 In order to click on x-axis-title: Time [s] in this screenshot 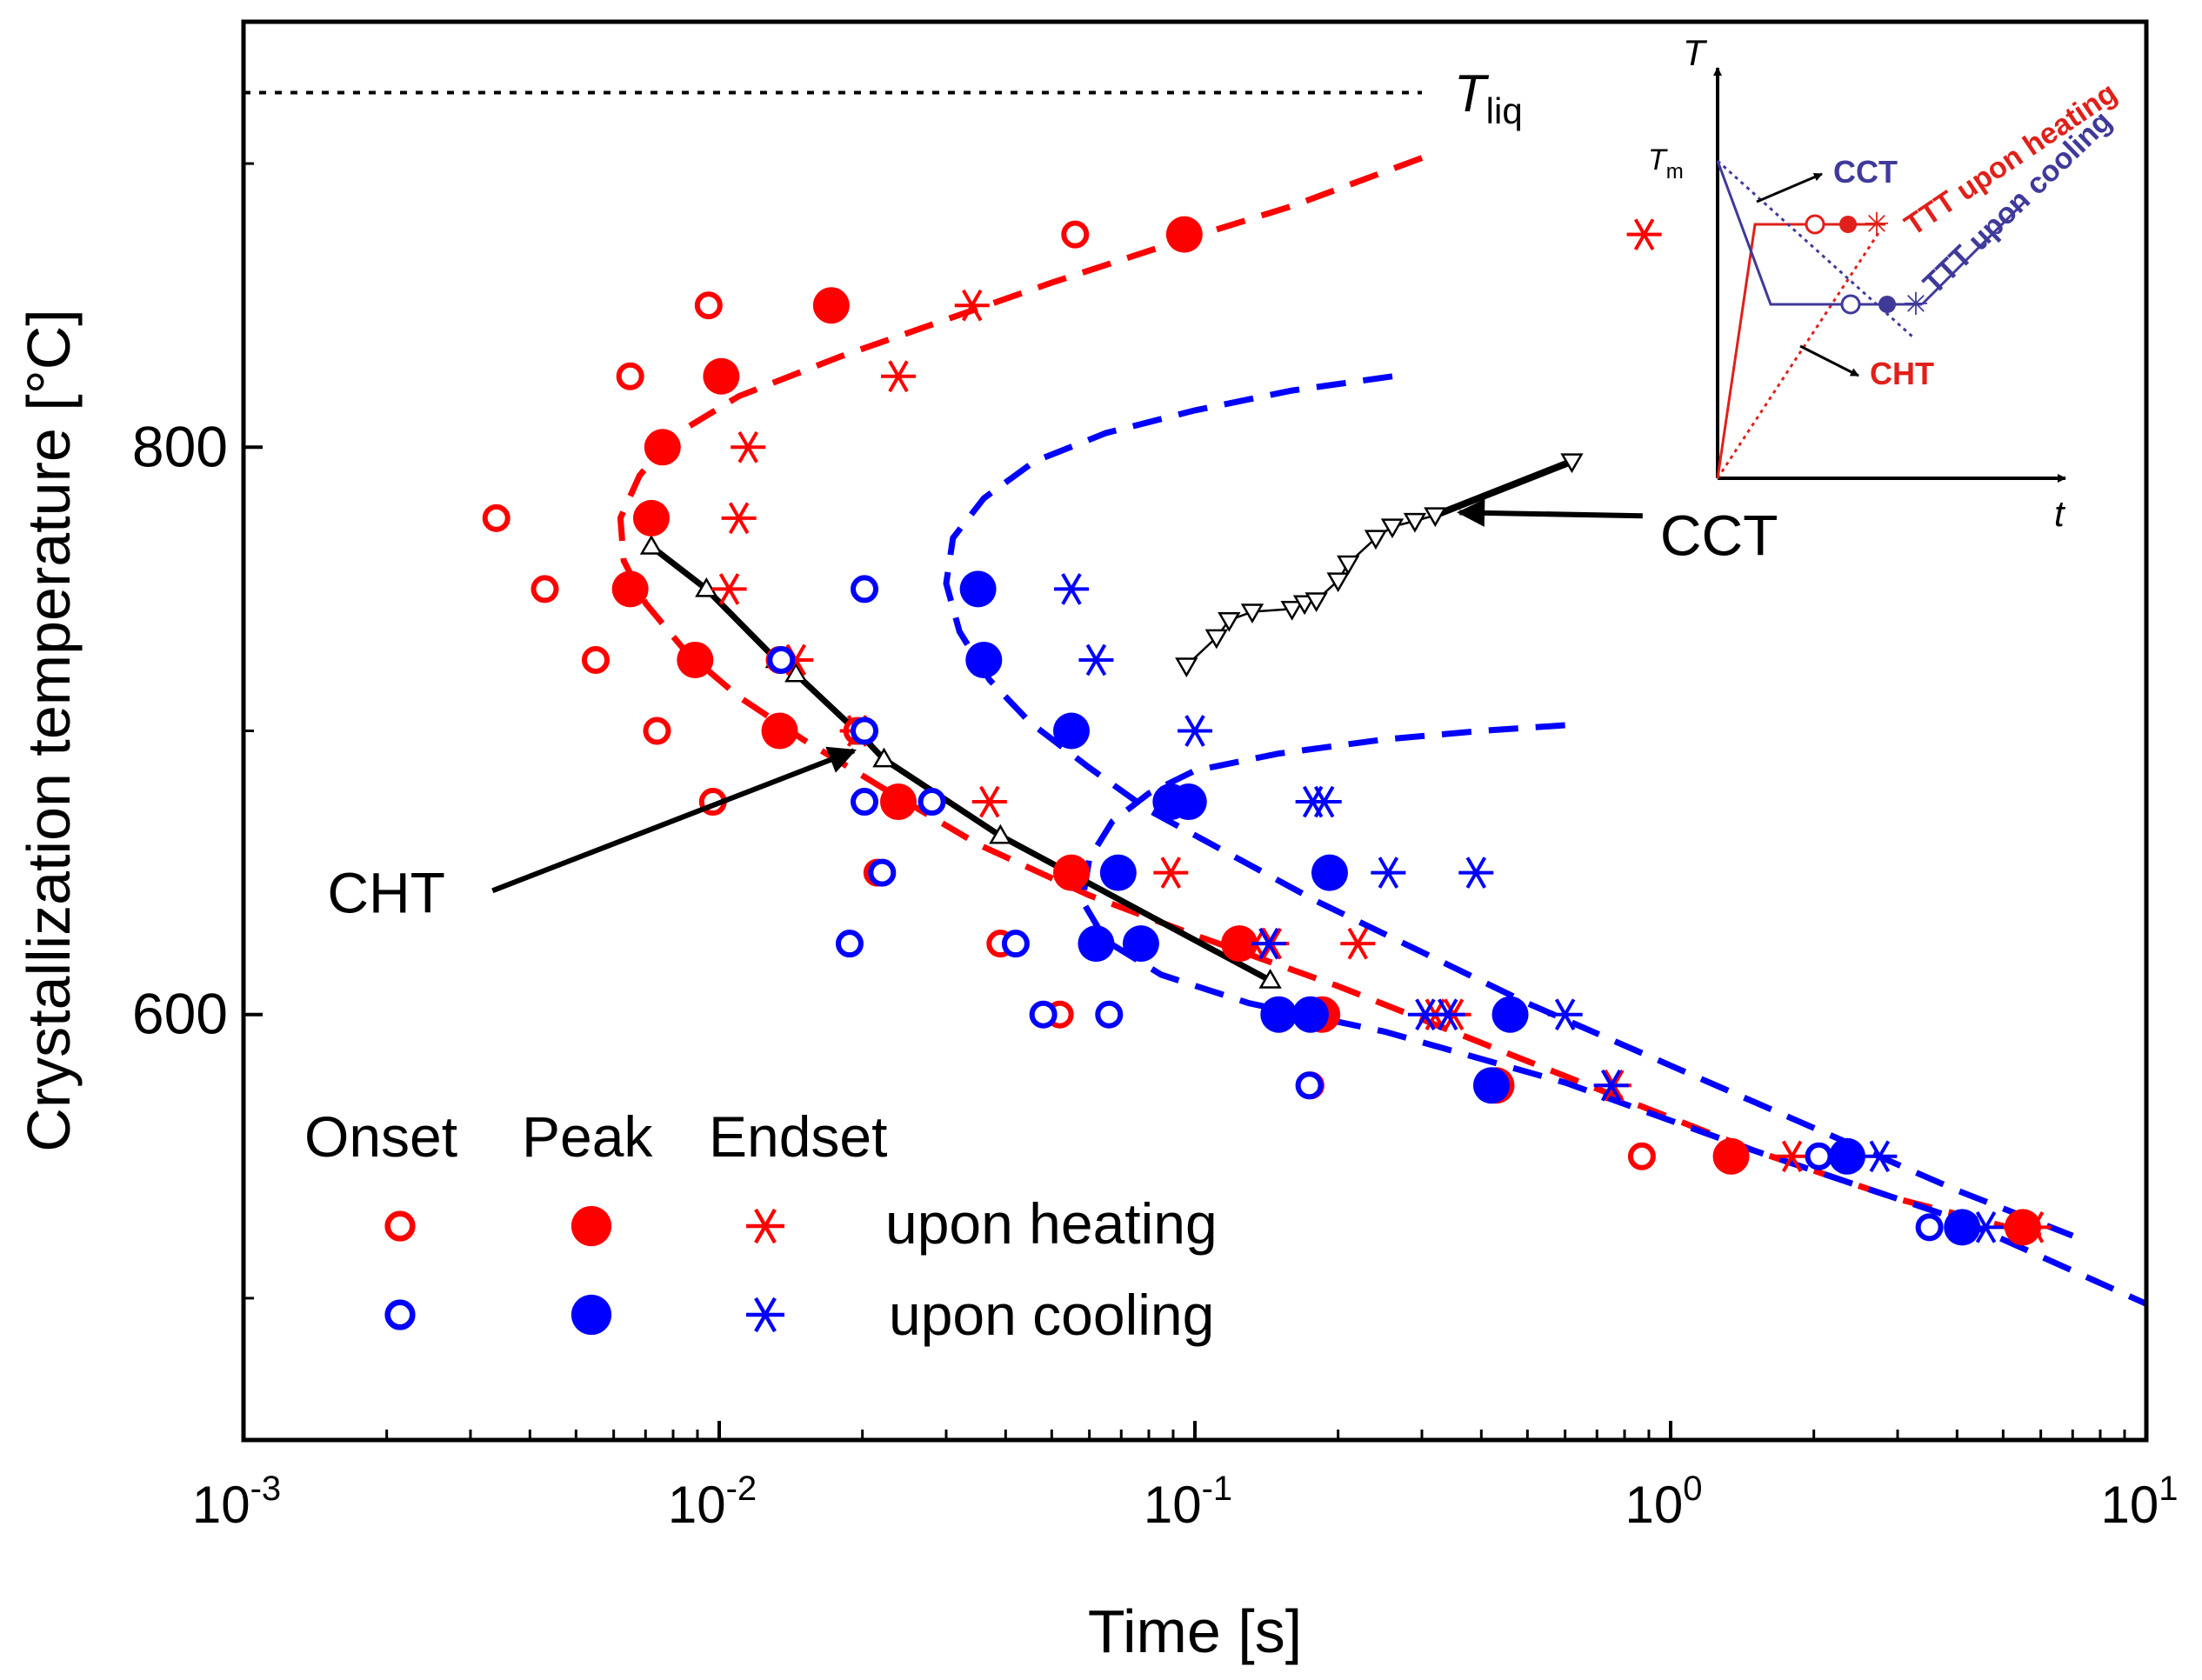, I will do `click(1195, 1631)`.